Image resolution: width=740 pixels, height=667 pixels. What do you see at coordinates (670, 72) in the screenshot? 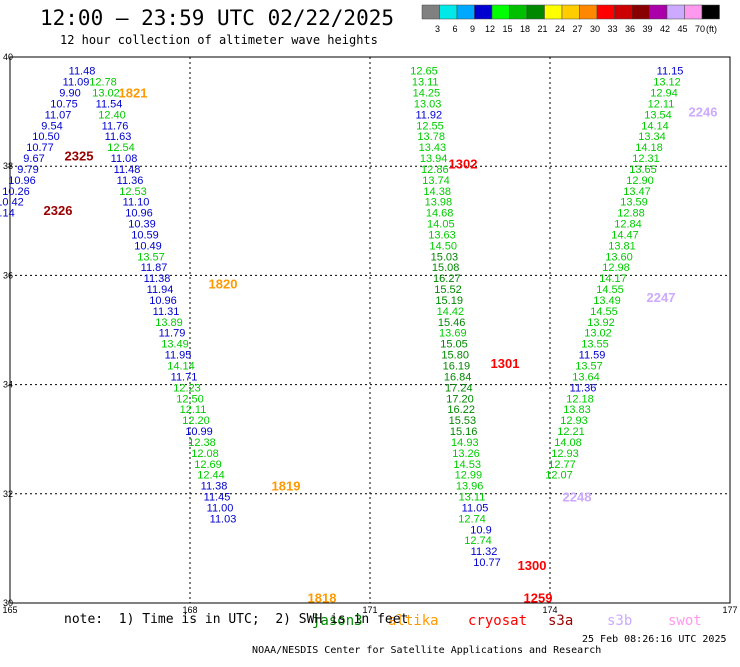
I see `swh-value: 11.15` at bounding box center [670, 72].